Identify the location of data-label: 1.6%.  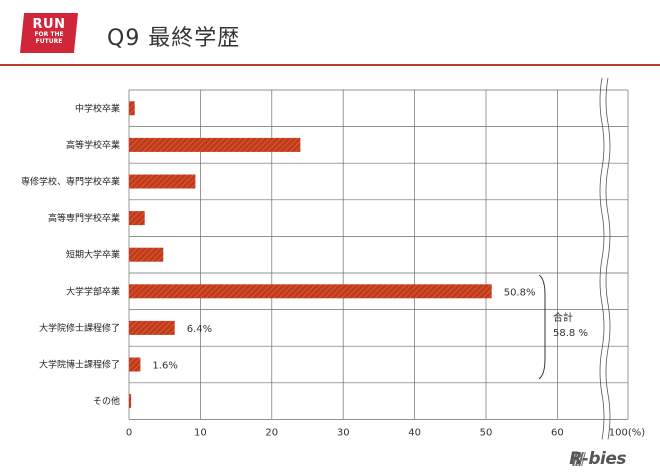
(164, 366).